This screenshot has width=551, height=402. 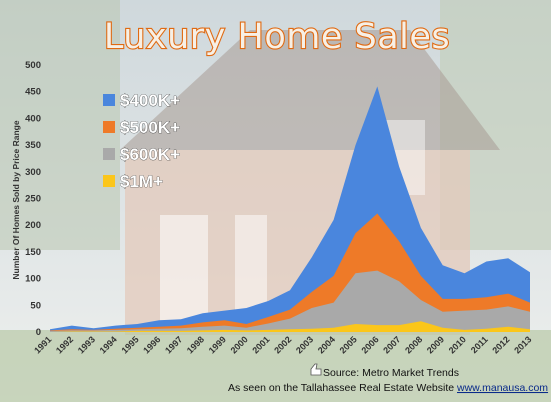 I want to click on legend-label: $1M+, so click(x=141, y=181).